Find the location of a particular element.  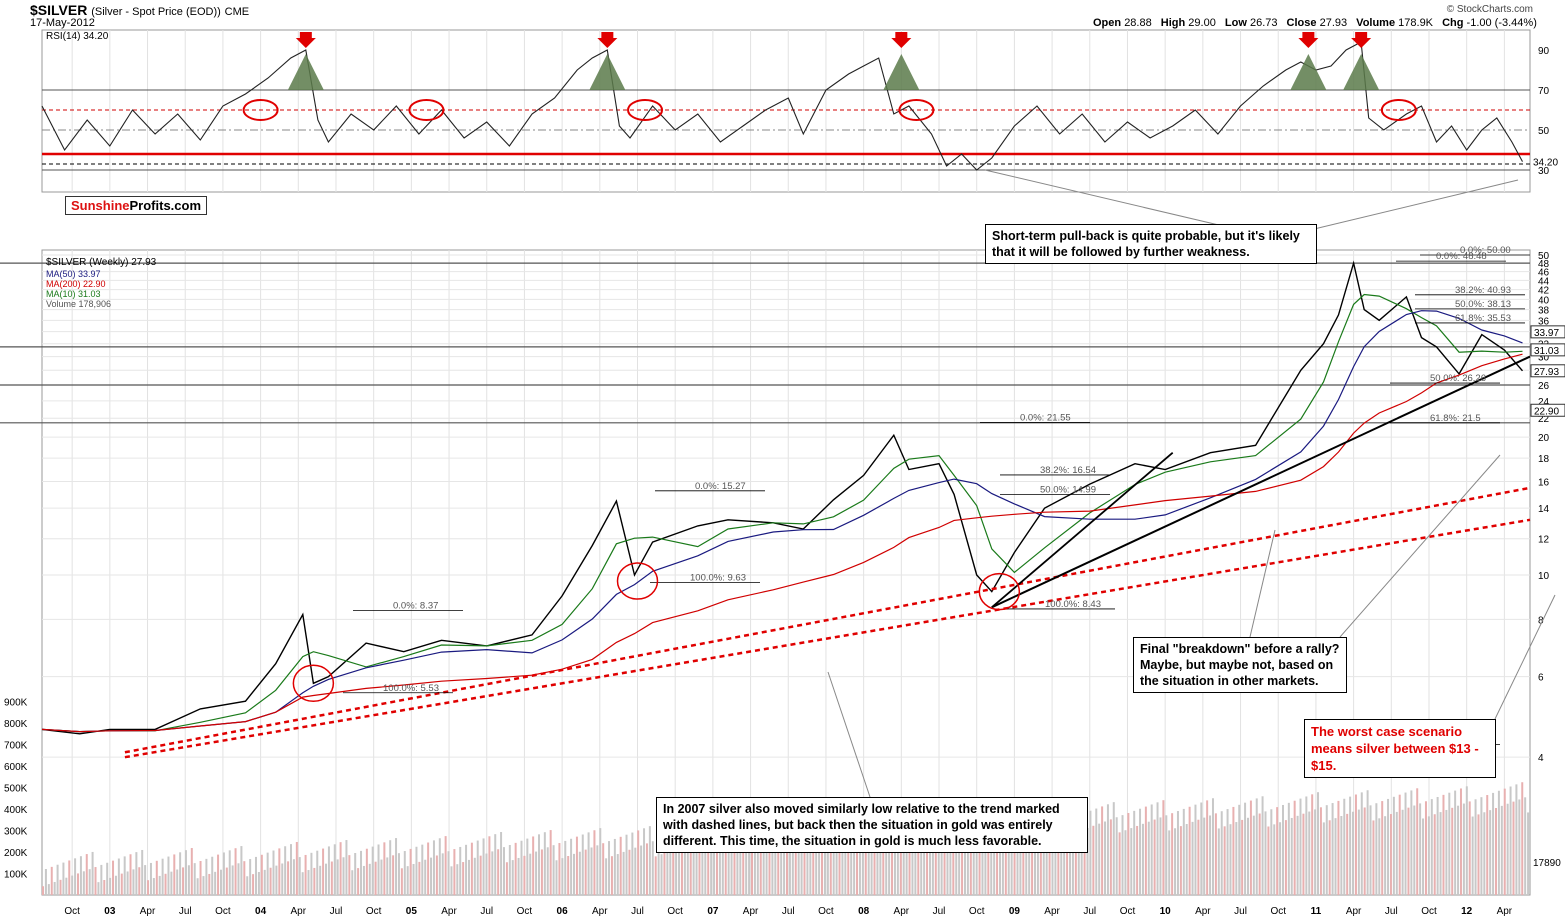

volume-tick: 400K is located at coordinates (16, 810).